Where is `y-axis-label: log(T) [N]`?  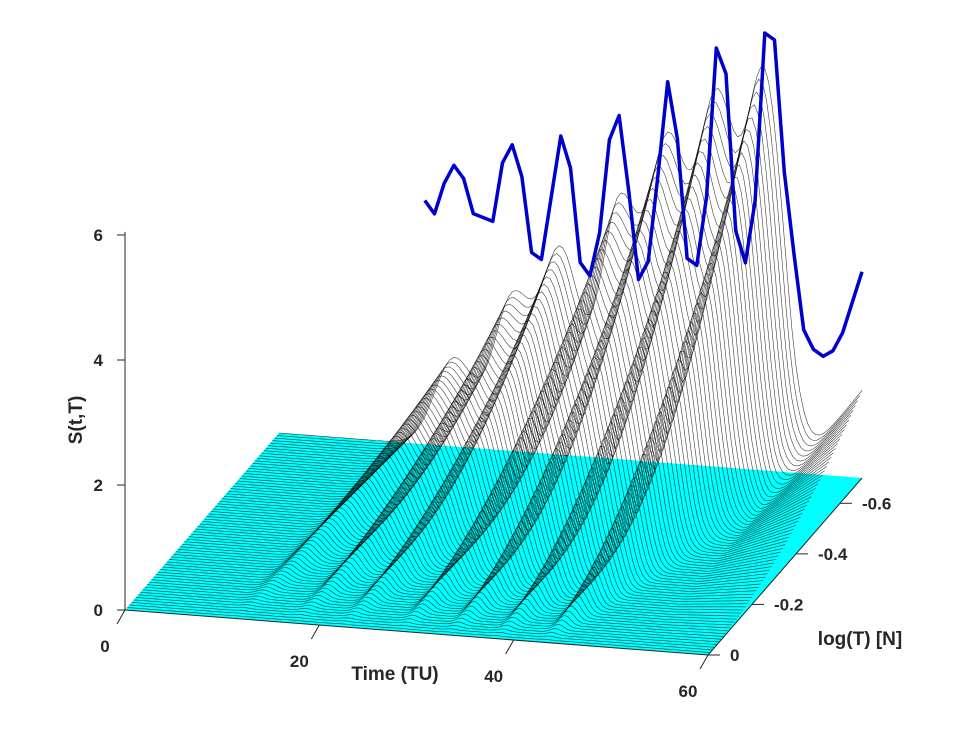 y-axis-label: log(T) [N] is located at coordinates (860, 639).